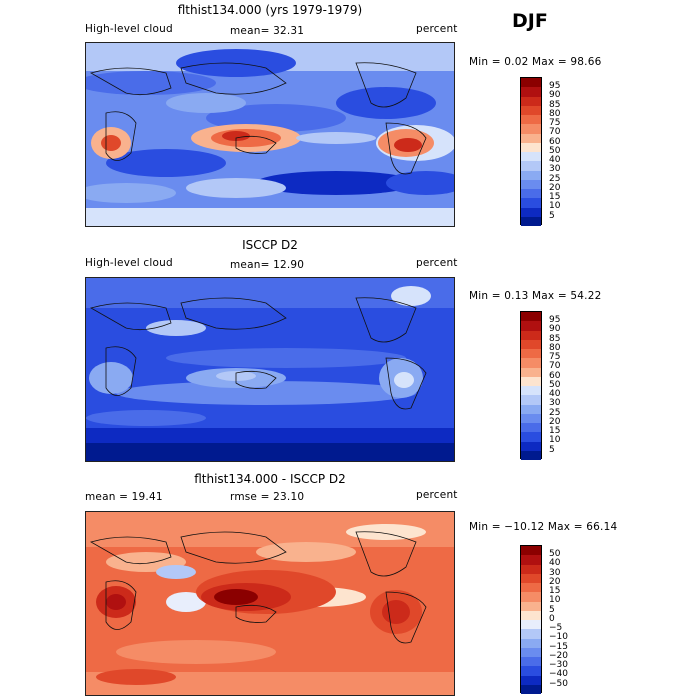 The image size is (700, 700). I want to click on panel-2-tick: 80, so click(555, 348).